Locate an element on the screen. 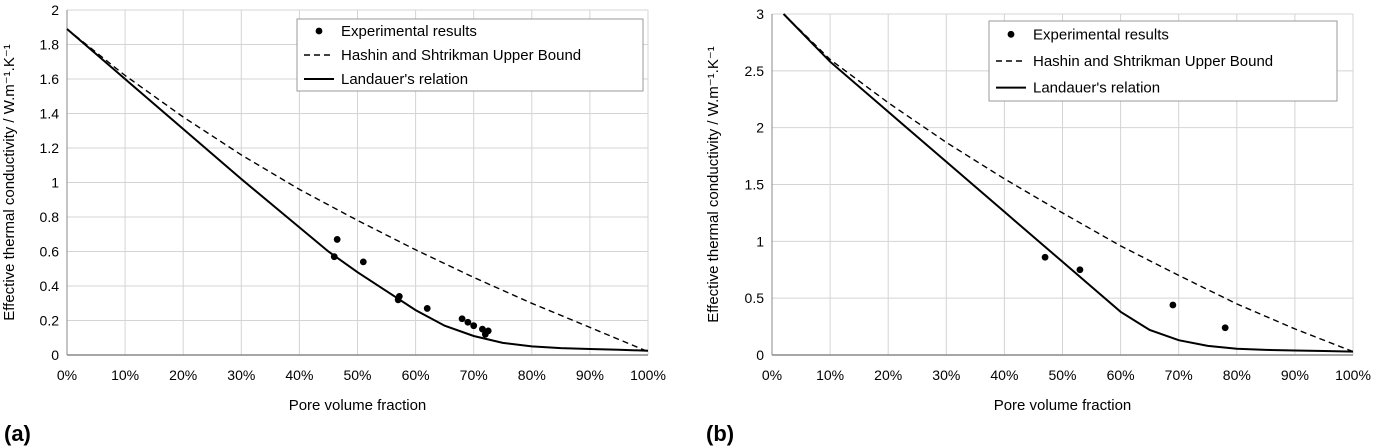 The height and width of the screenshot is (446, 1378). chart-b-legend-label: Landauer's relation is located at coordinates (1096, 88).